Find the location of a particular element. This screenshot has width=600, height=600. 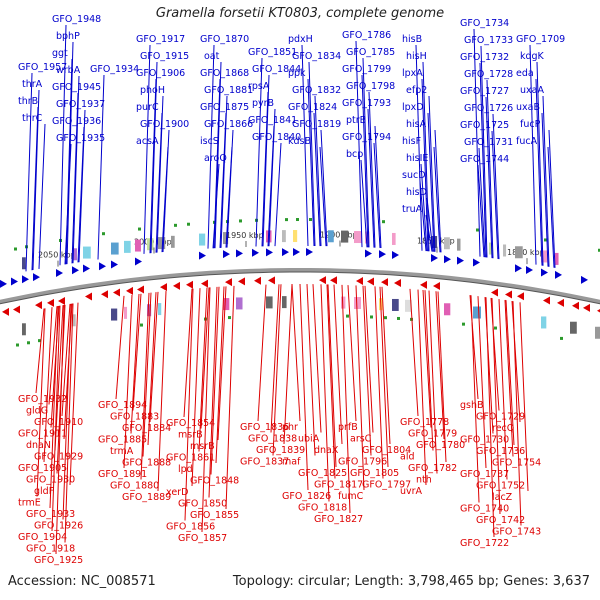

forward-gene-label: GFO_1832 is located at coordinates (316, 90).